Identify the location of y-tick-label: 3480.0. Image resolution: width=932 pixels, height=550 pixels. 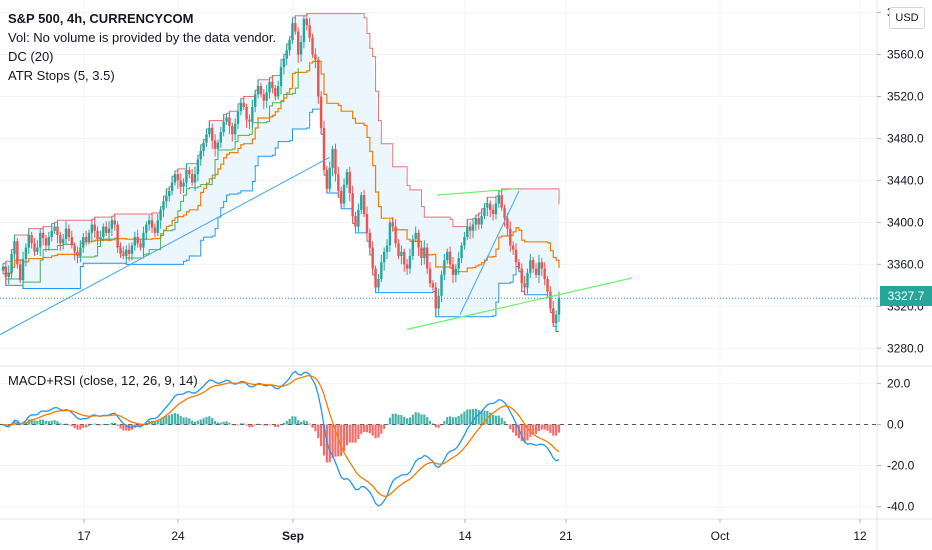
(905, 138).